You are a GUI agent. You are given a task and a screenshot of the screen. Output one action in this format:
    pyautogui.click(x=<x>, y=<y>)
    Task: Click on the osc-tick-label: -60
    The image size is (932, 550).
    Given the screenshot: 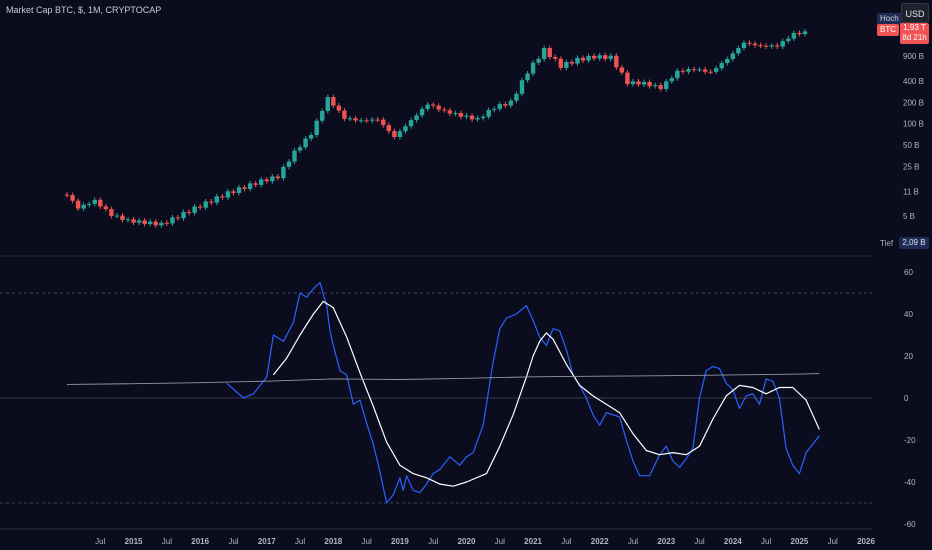 What is the action you would take?
    pyautogui.click(x=910, y=524)
    